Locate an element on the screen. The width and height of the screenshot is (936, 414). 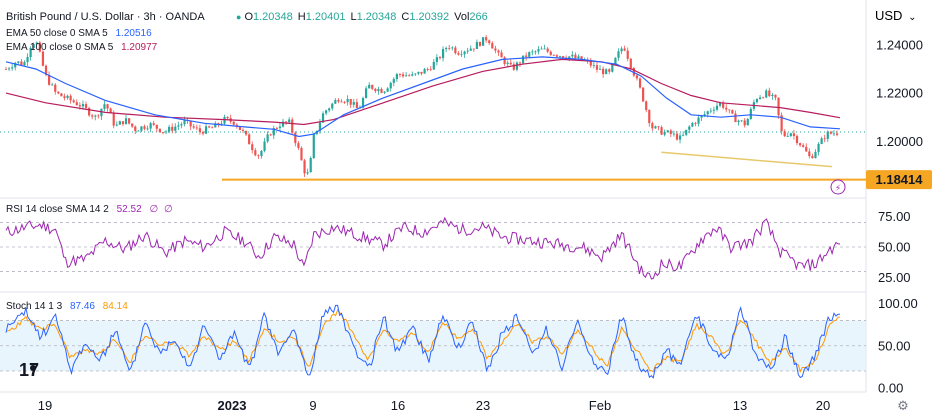
symbol-title: British Pound / U.S. Dollar · 3h · OANDA is located at coordinates (105, 17).